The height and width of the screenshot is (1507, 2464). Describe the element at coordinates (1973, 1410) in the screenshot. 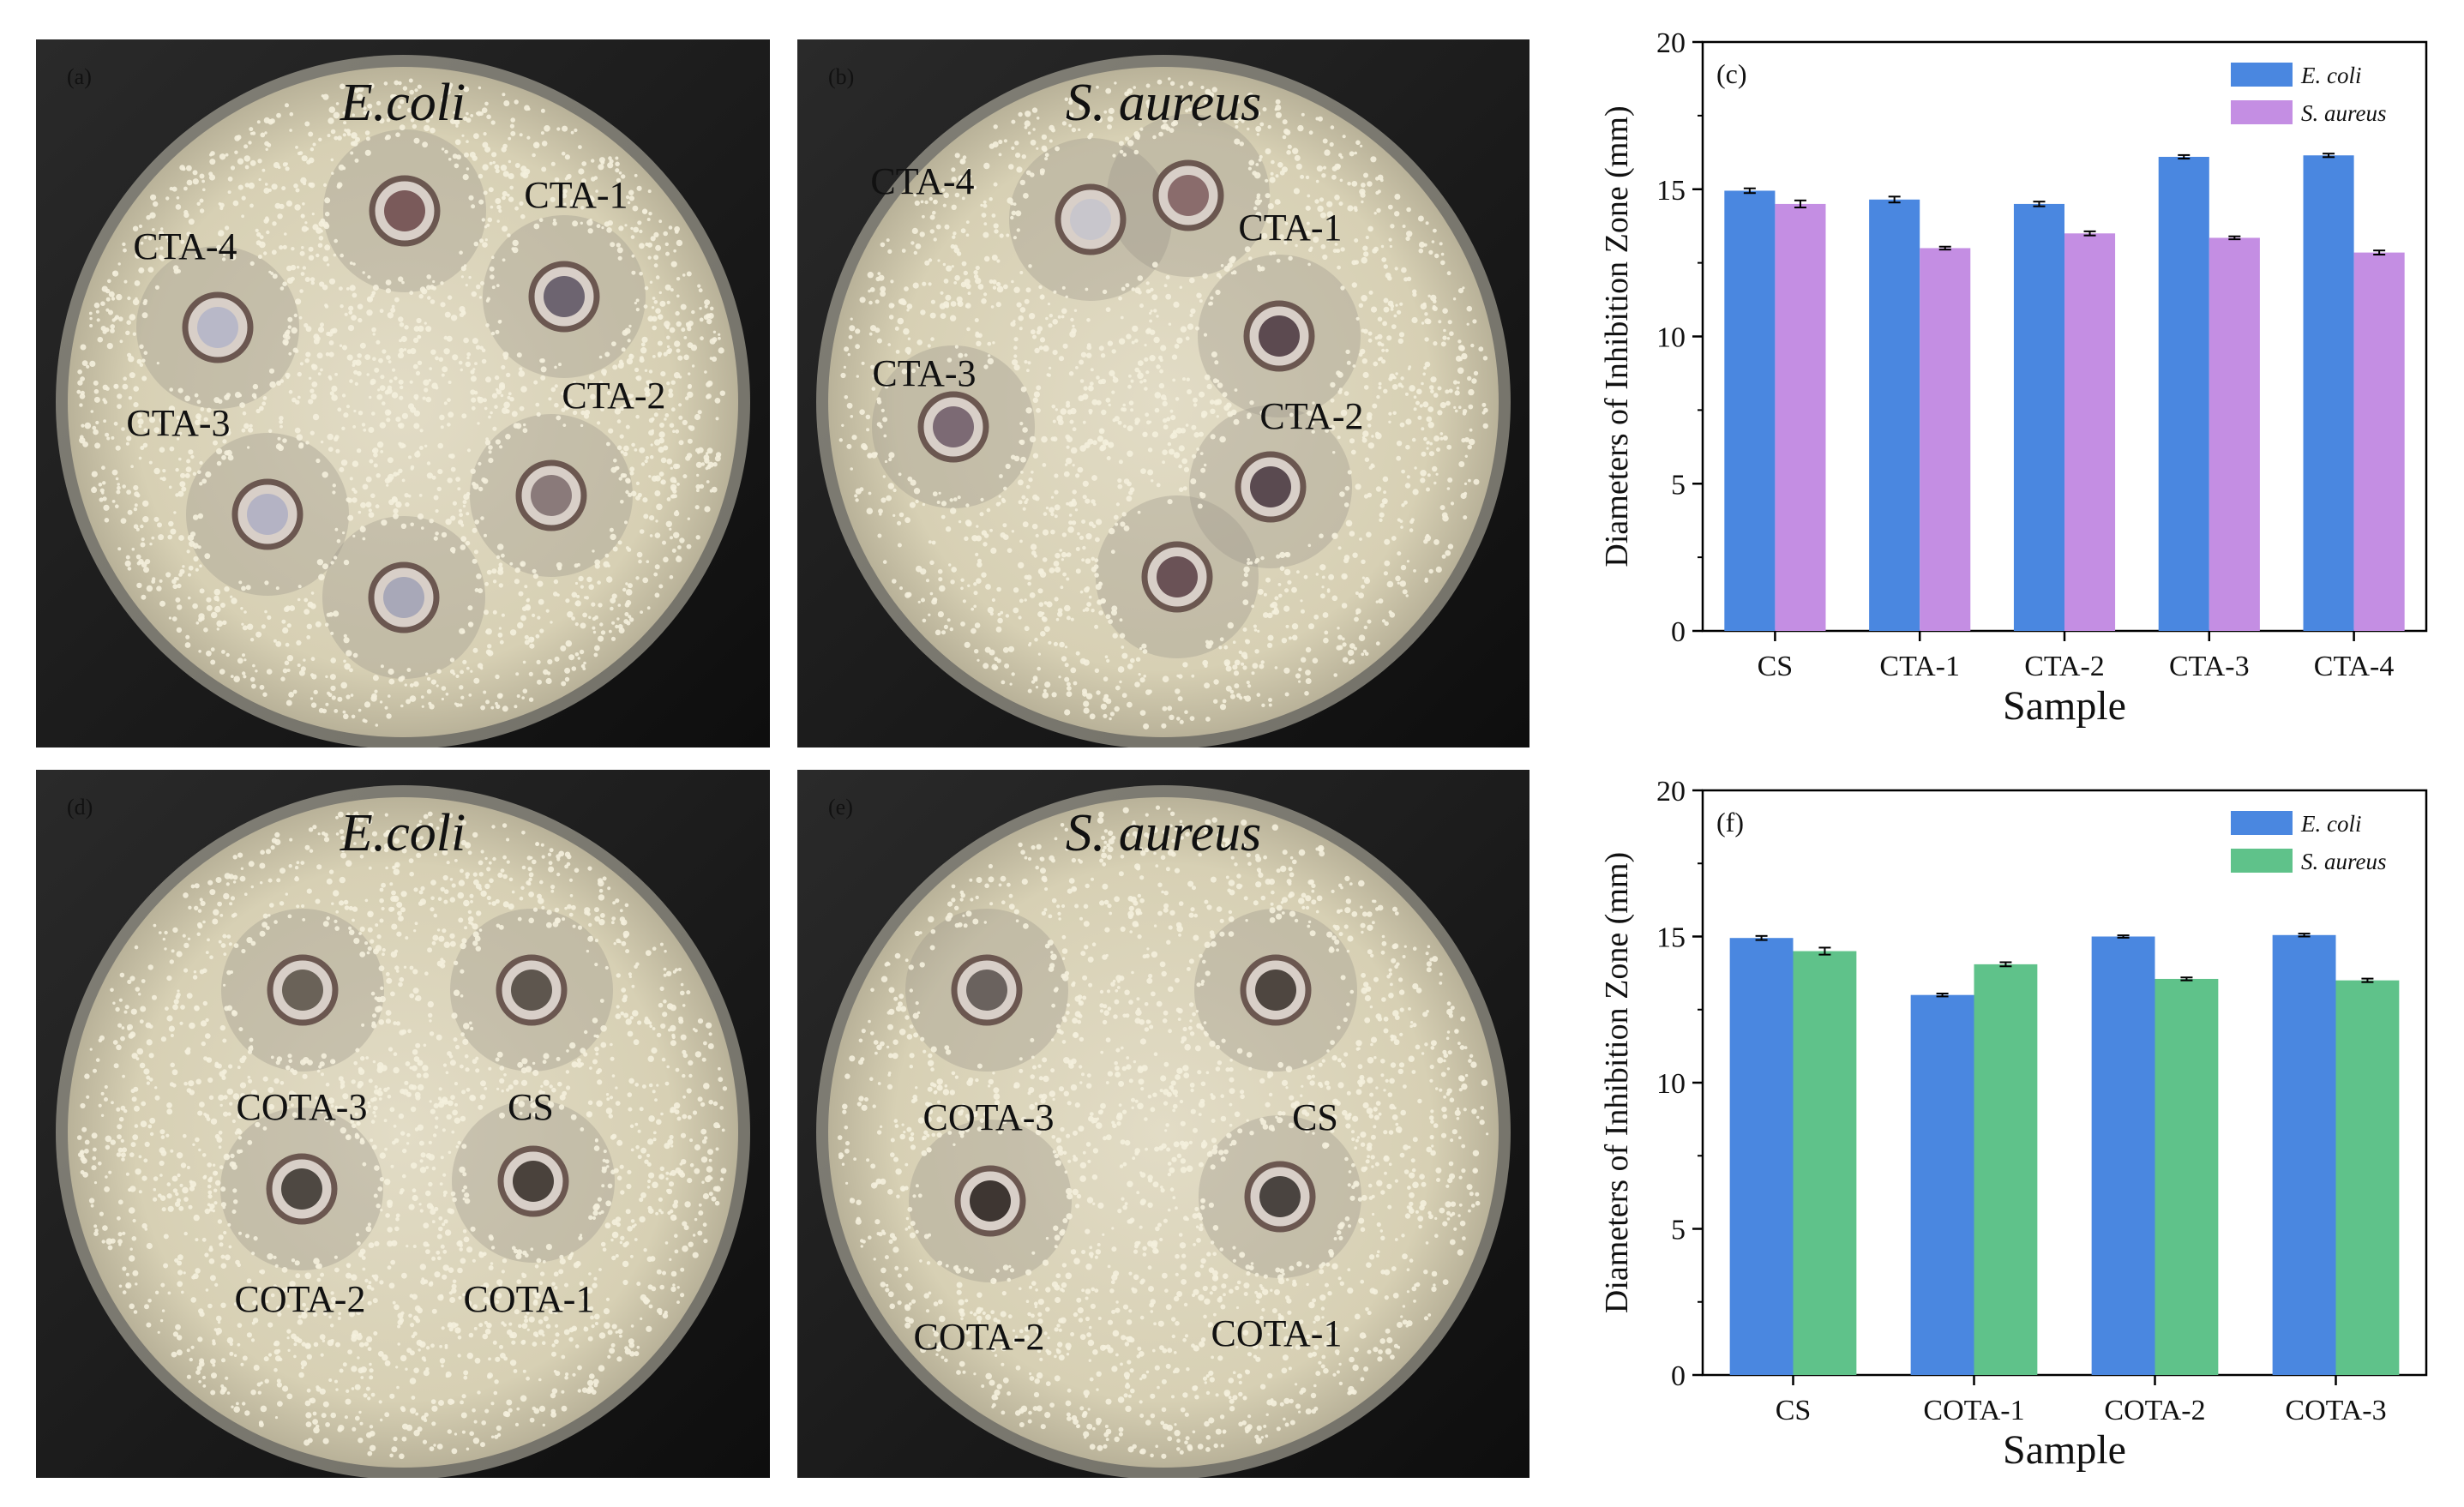

I see `x-tick-label: COTA-1` at that location.